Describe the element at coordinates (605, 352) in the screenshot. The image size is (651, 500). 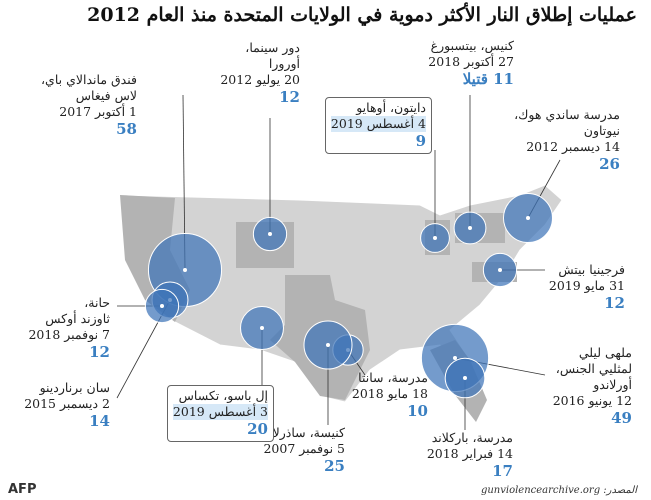
I see `place-name: ملهى ليلي` at that location.